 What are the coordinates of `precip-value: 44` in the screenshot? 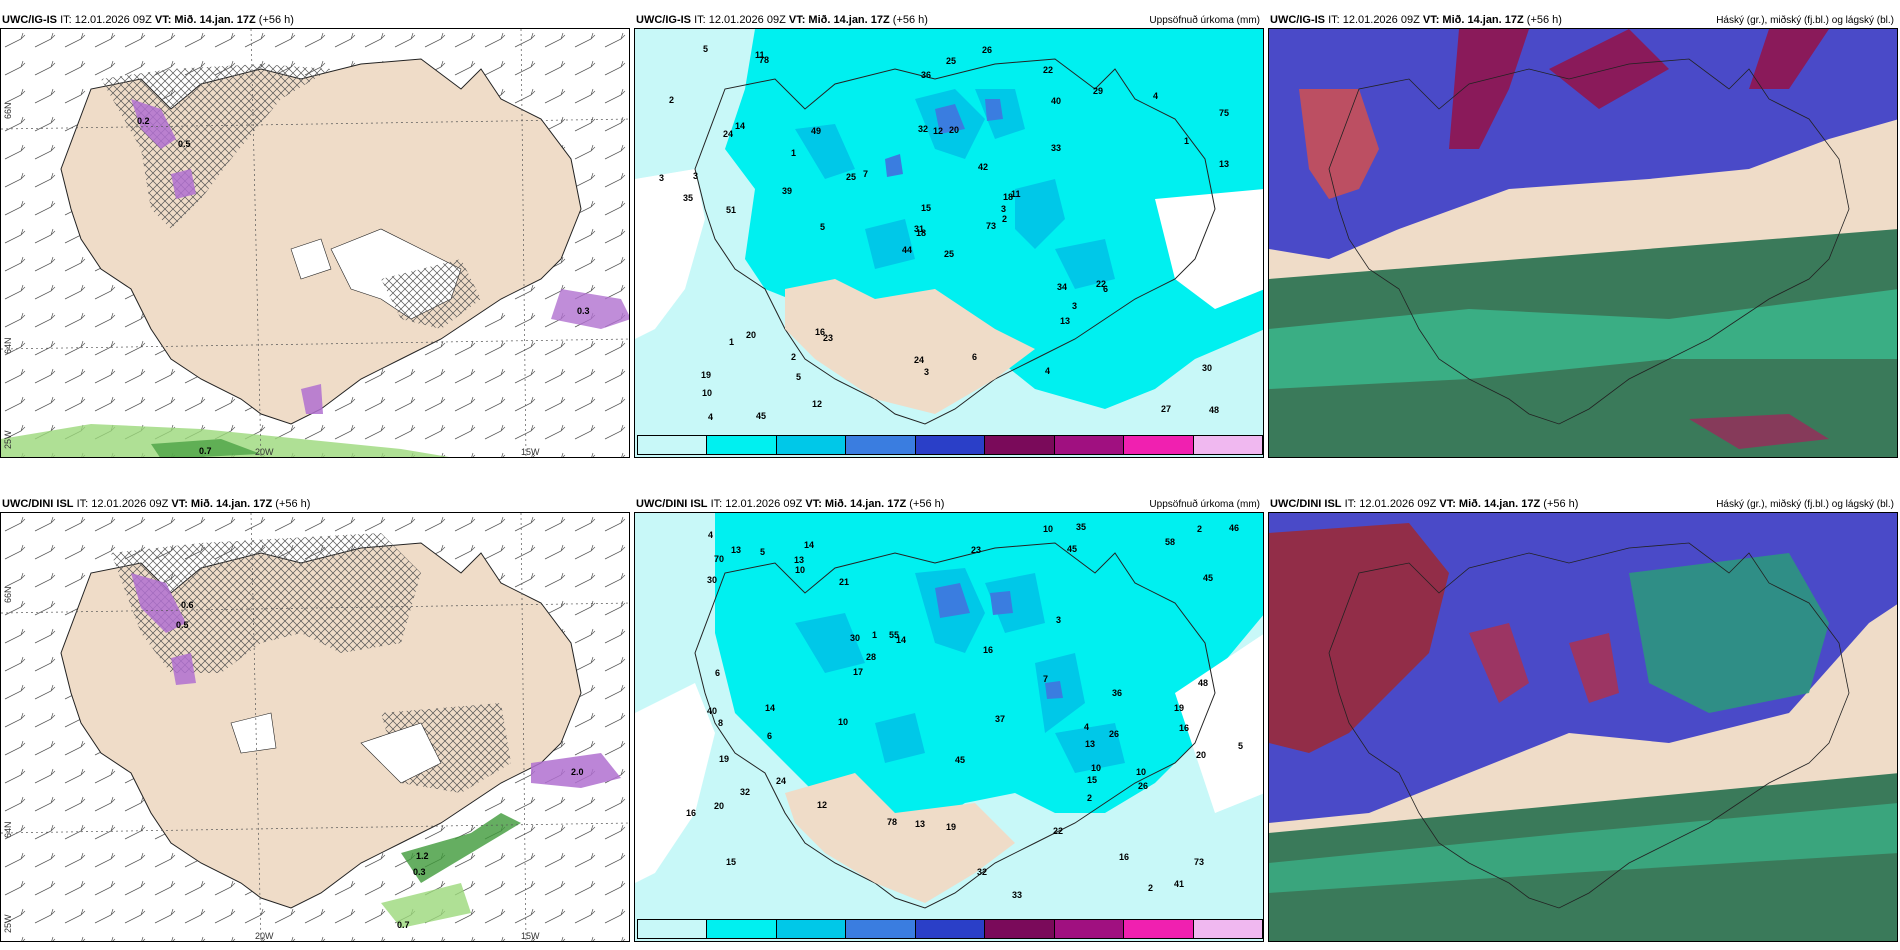 It's located at (907, 250).